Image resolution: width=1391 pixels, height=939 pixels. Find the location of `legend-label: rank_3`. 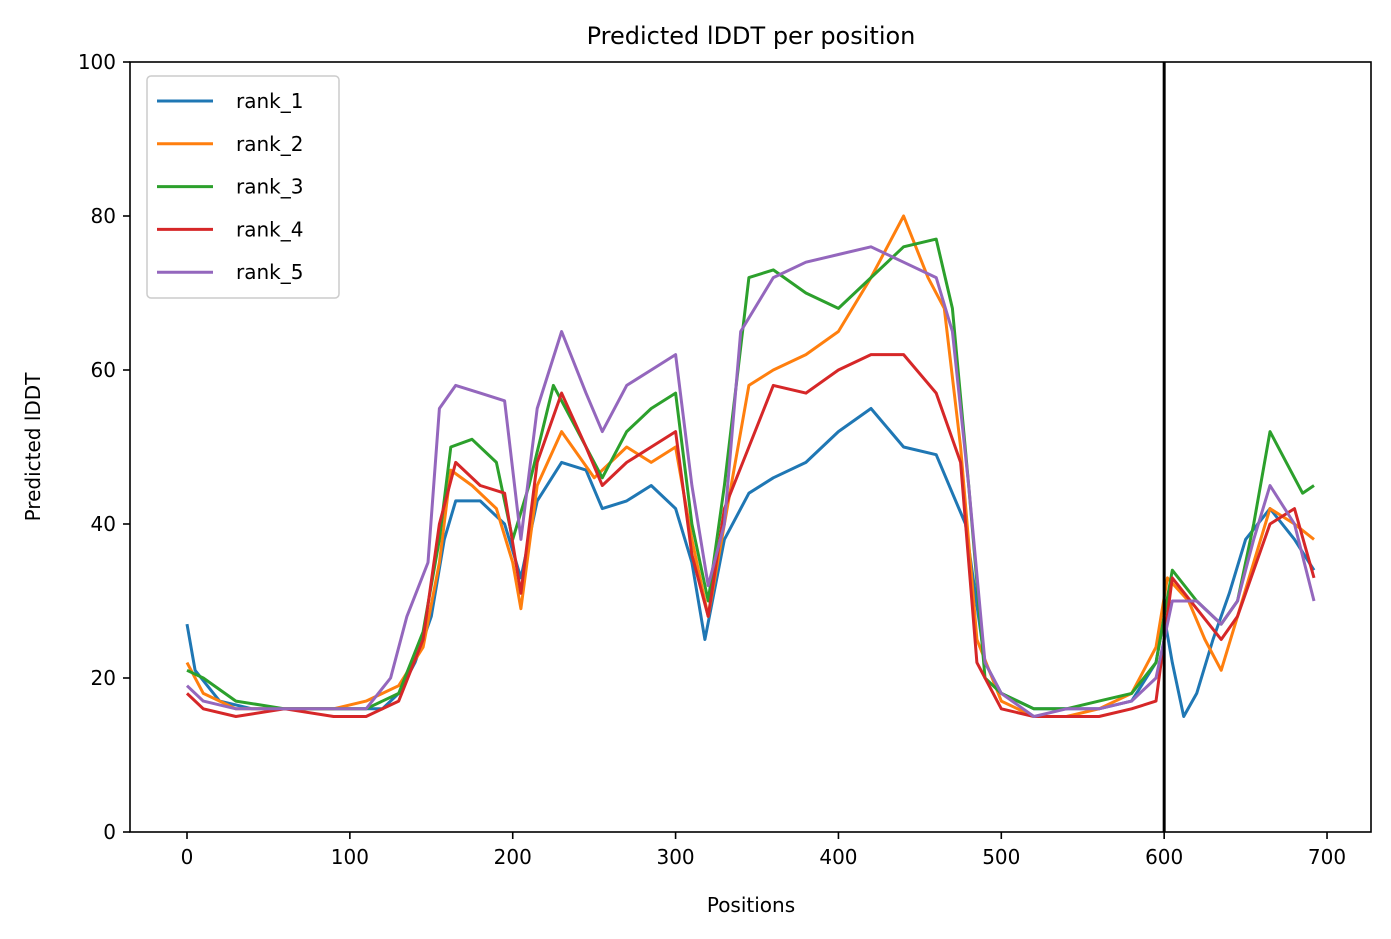

legend-label: rank_3 is located at coordinates (269, 187).